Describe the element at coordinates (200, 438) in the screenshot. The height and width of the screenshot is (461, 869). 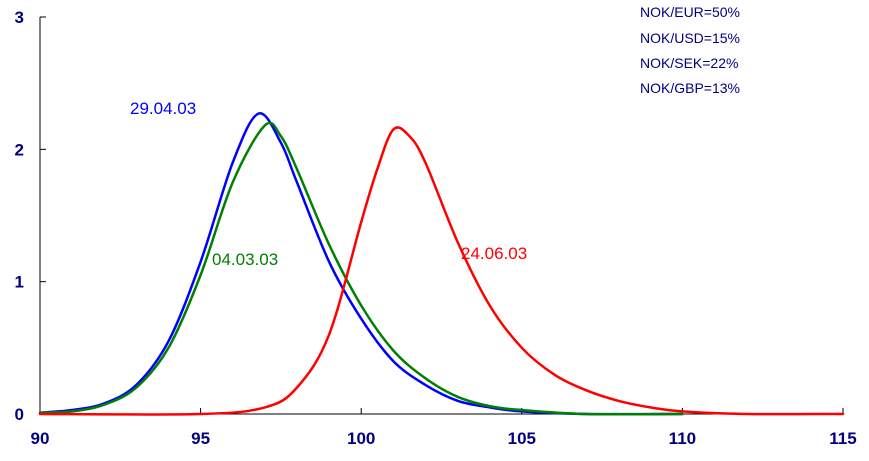
I see `x-tick-label: 95` at that location.